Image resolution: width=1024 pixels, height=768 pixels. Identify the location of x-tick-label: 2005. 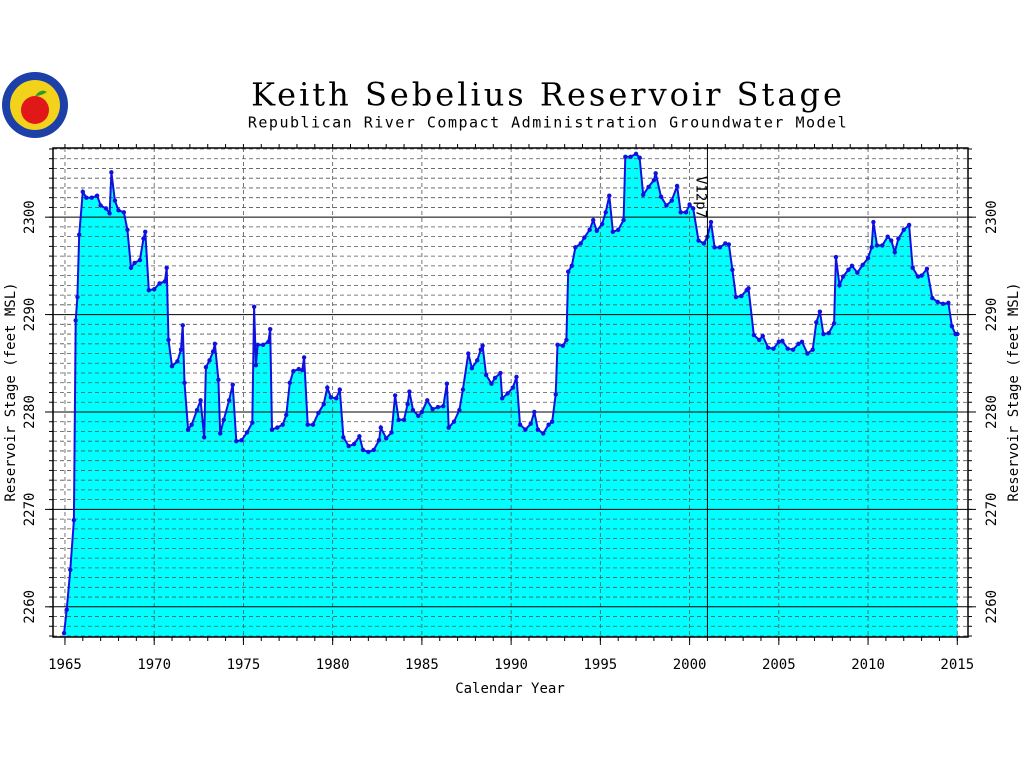
(779, 665).